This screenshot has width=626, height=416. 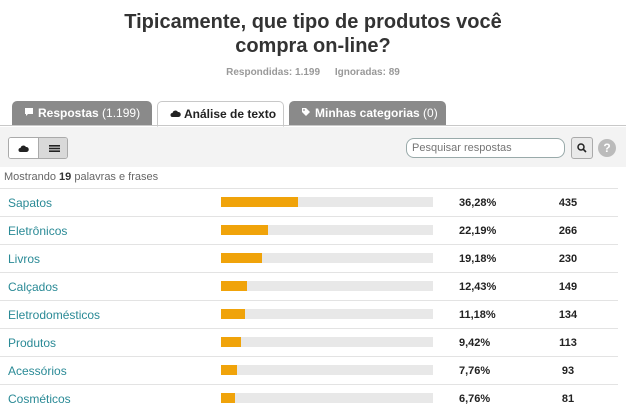 I want to click on word-percent: 22,19%, so click(x=478, y=231).